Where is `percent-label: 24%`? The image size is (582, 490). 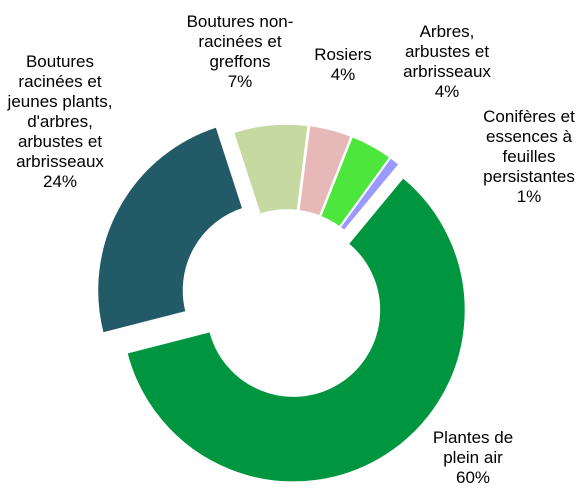 percent-label: 24% is located at coordinates (60, 181).